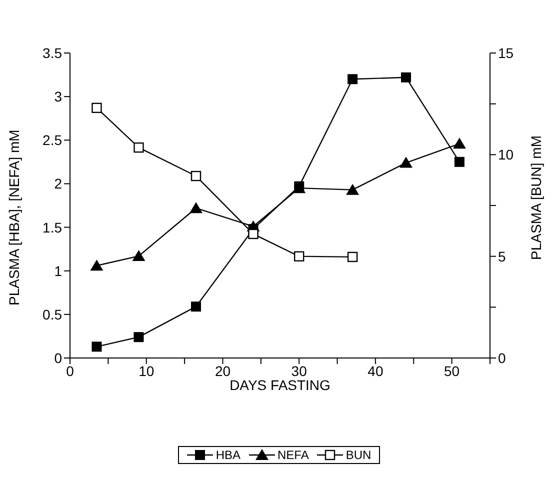 The width and height of the screenshot is (558, 482). What do you see at coordinates (14, 218) in the screenshot?
I see `y-axis-title: PLASMA [HBA], [NEFA] mM` at bounding box center [14, 218].